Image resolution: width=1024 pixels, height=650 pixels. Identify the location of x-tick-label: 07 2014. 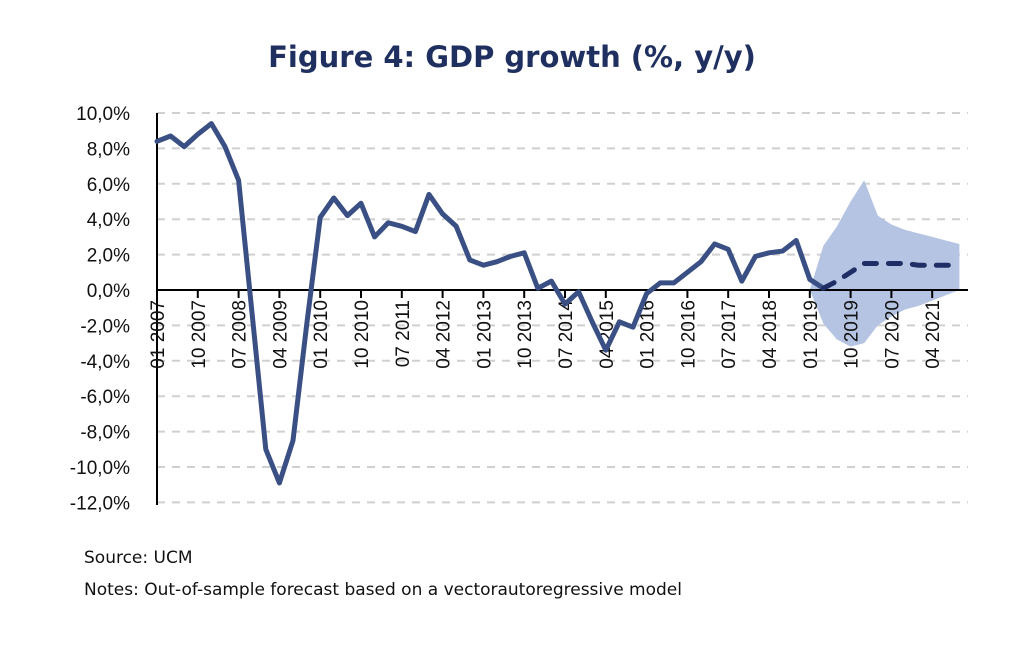
(566, 334).